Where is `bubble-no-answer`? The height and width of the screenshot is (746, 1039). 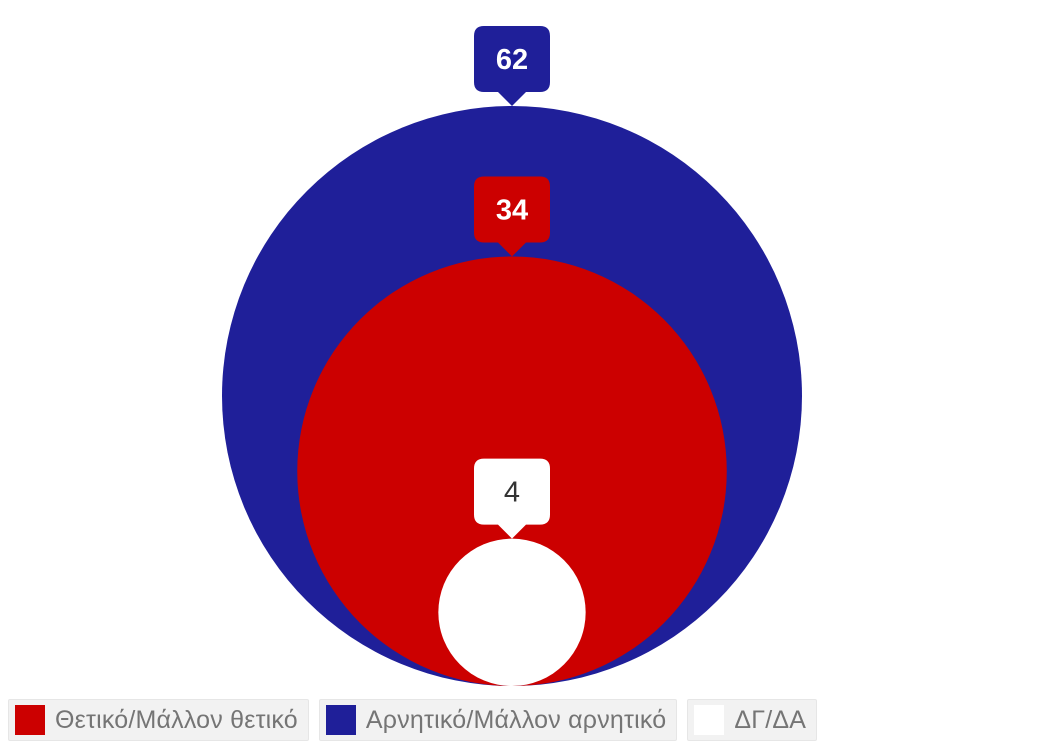 bubble-no-answer is located at coordinates (512, 612).